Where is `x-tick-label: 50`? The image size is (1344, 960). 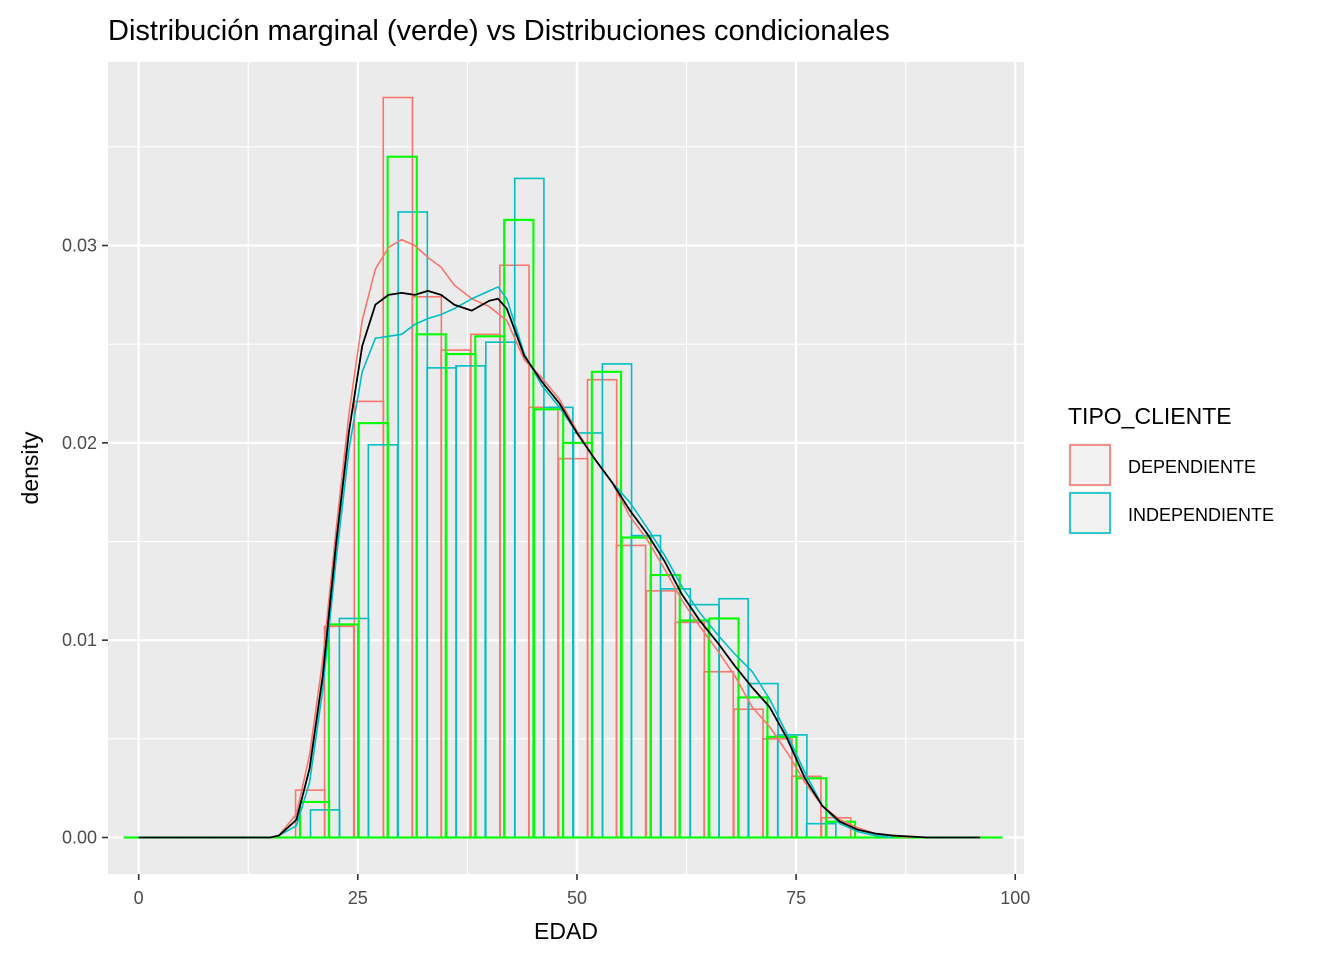 x-tick-label: 50 is located at coordinates (577, 898).